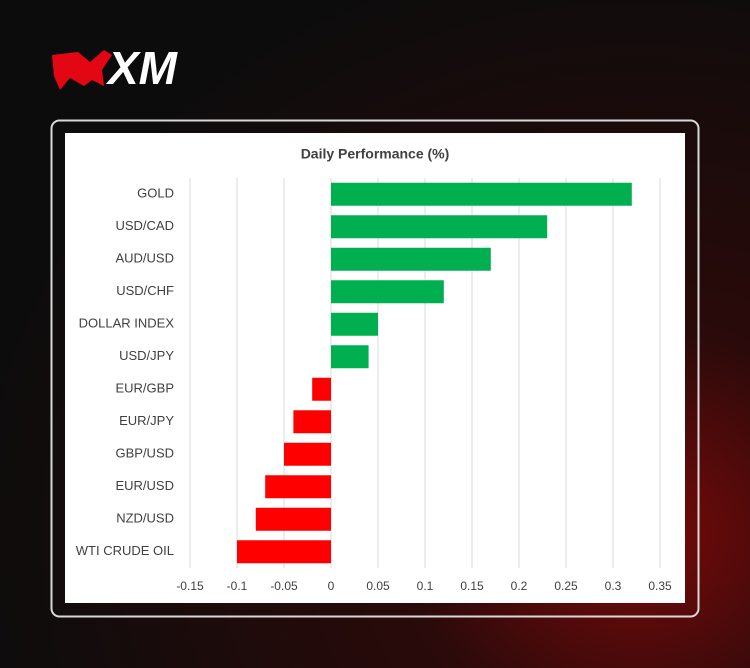  I want to click on y-tick-label: AUD/USD, so click(144, 258).